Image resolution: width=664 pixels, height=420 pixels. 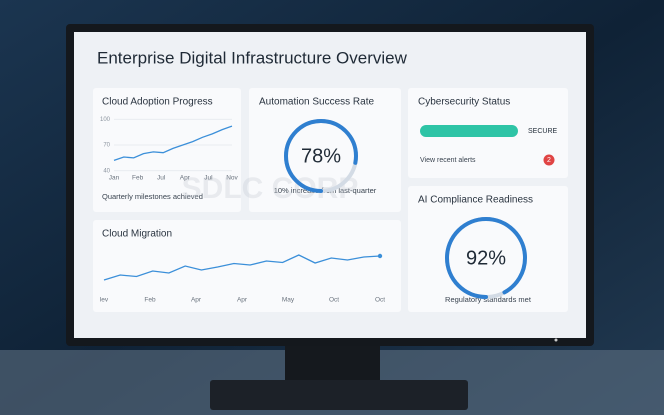 I want to click on status-bar, so click(x=469, y=131).